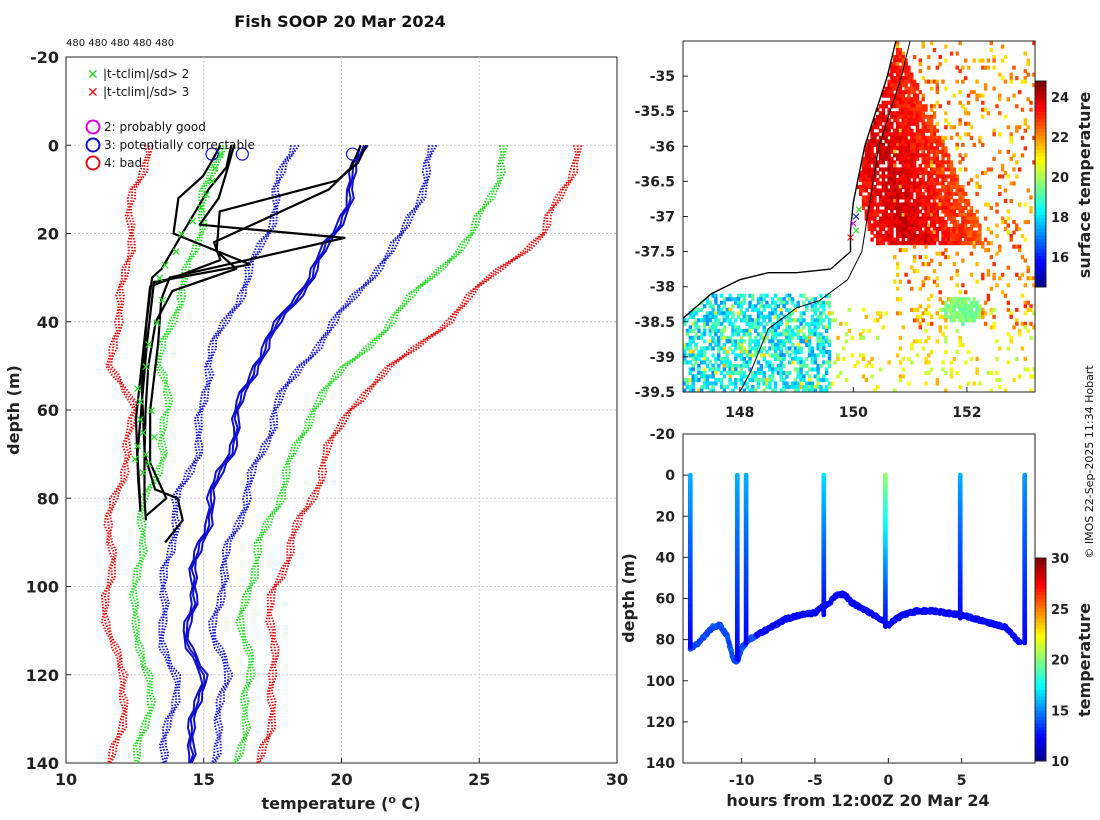  Describe the element at coordinates (690, 648) in the screenshot. I see `section-cast-point` at that location.